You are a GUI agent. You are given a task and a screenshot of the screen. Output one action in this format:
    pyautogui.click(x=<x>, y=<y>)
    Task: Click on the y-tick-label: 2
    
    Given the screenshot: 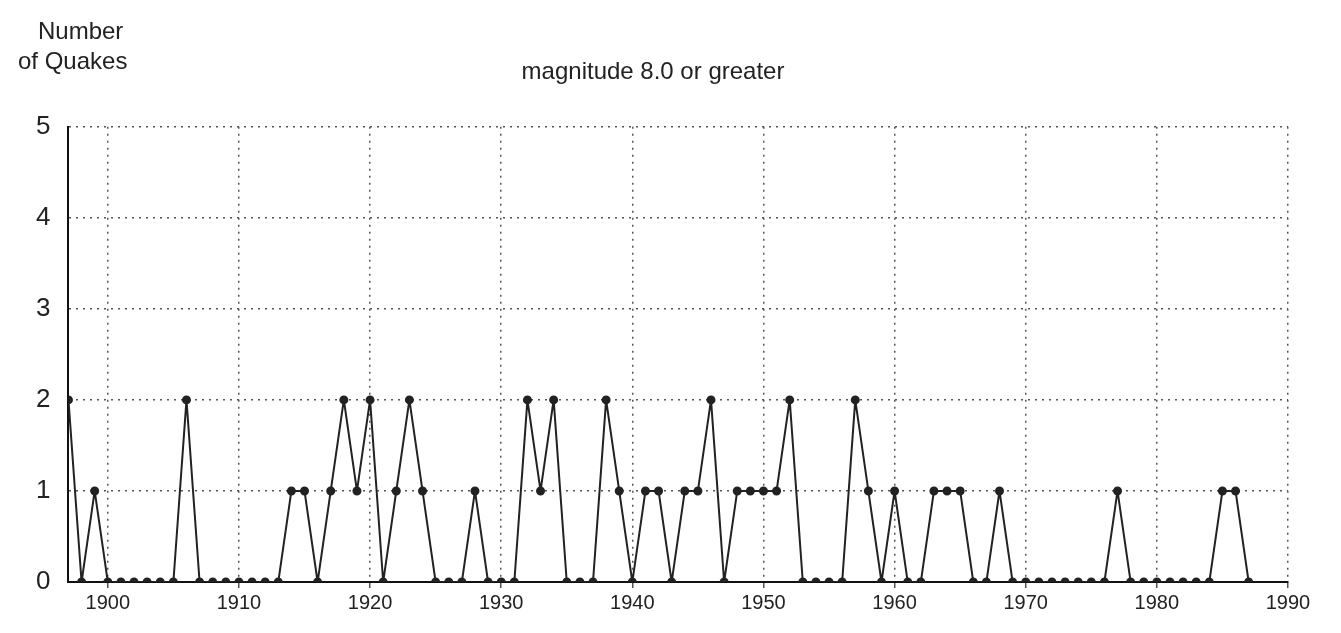 What is the action you would take?
    pyautogui.click(x=43, y=398)
    